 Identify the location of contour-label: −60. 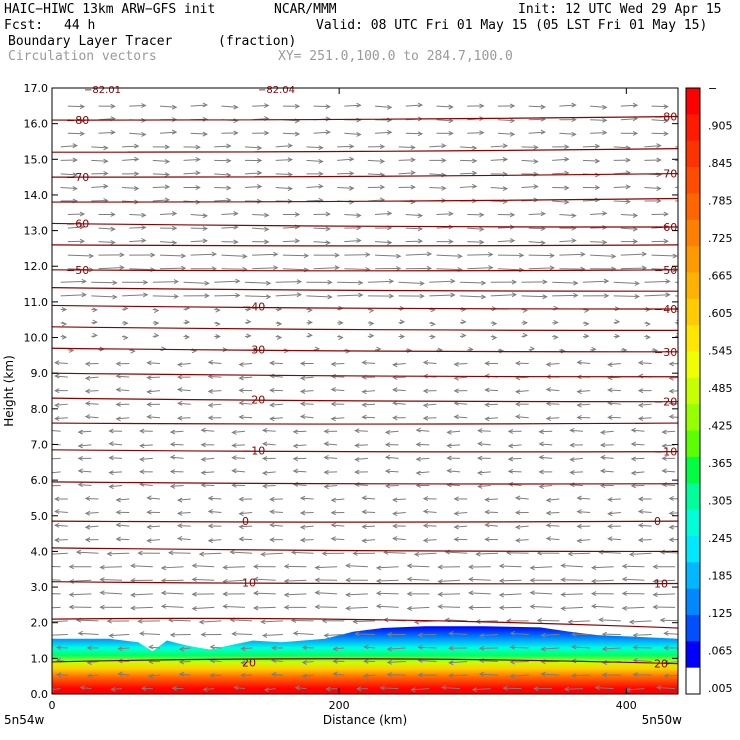
(77, 223).